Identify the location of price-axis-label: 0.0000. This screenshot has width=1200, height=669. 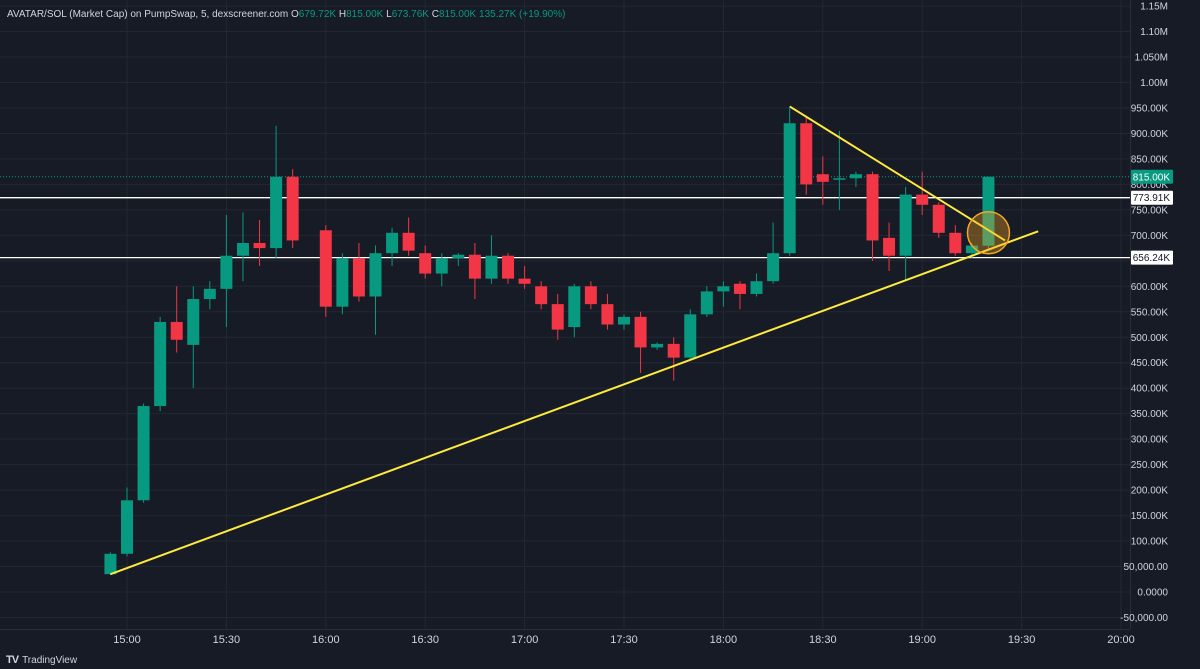
(1152, 593).